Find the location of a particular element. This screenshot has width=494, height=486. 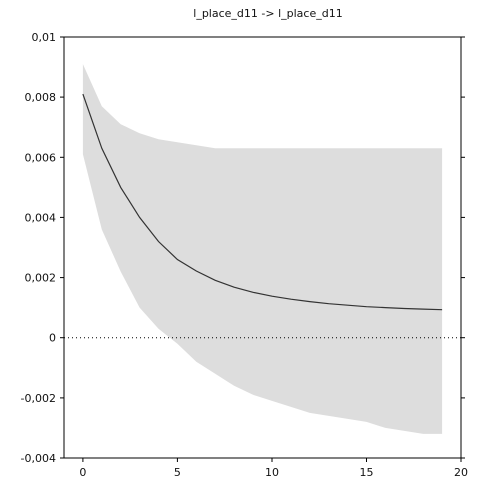

y-tick-label: -0,002 is located at coordinates (38, 398).